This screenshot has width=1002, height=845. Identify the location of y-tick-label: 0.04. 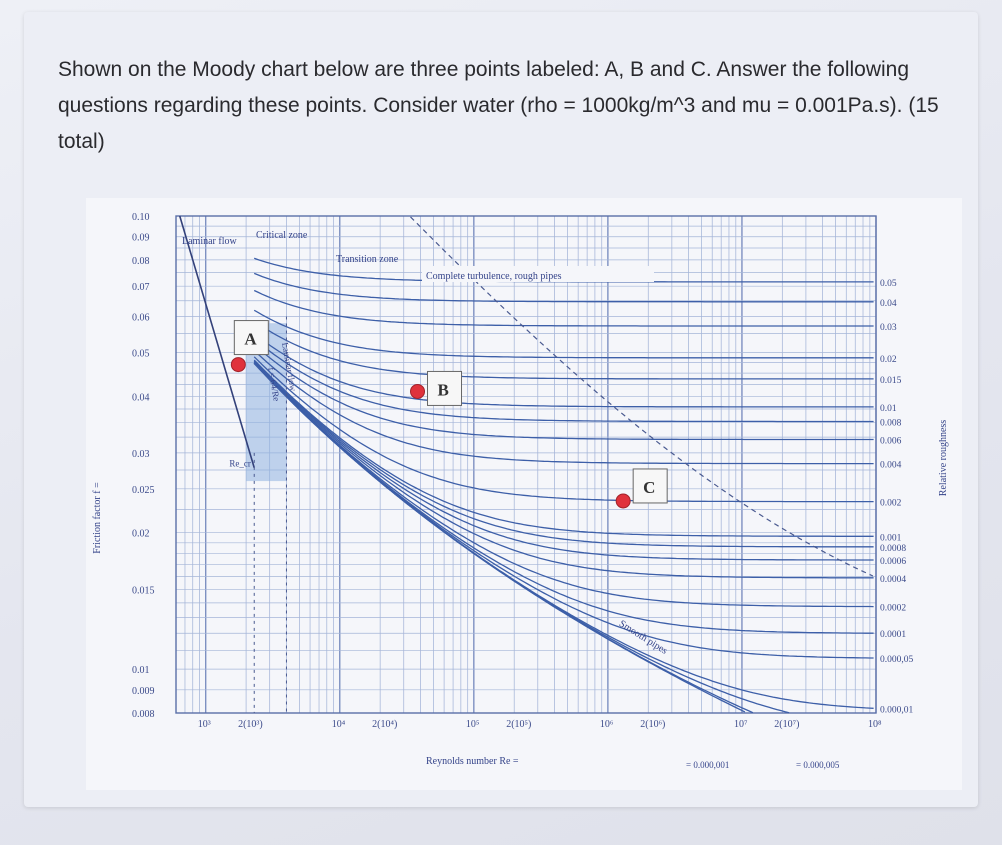
(141, 397).